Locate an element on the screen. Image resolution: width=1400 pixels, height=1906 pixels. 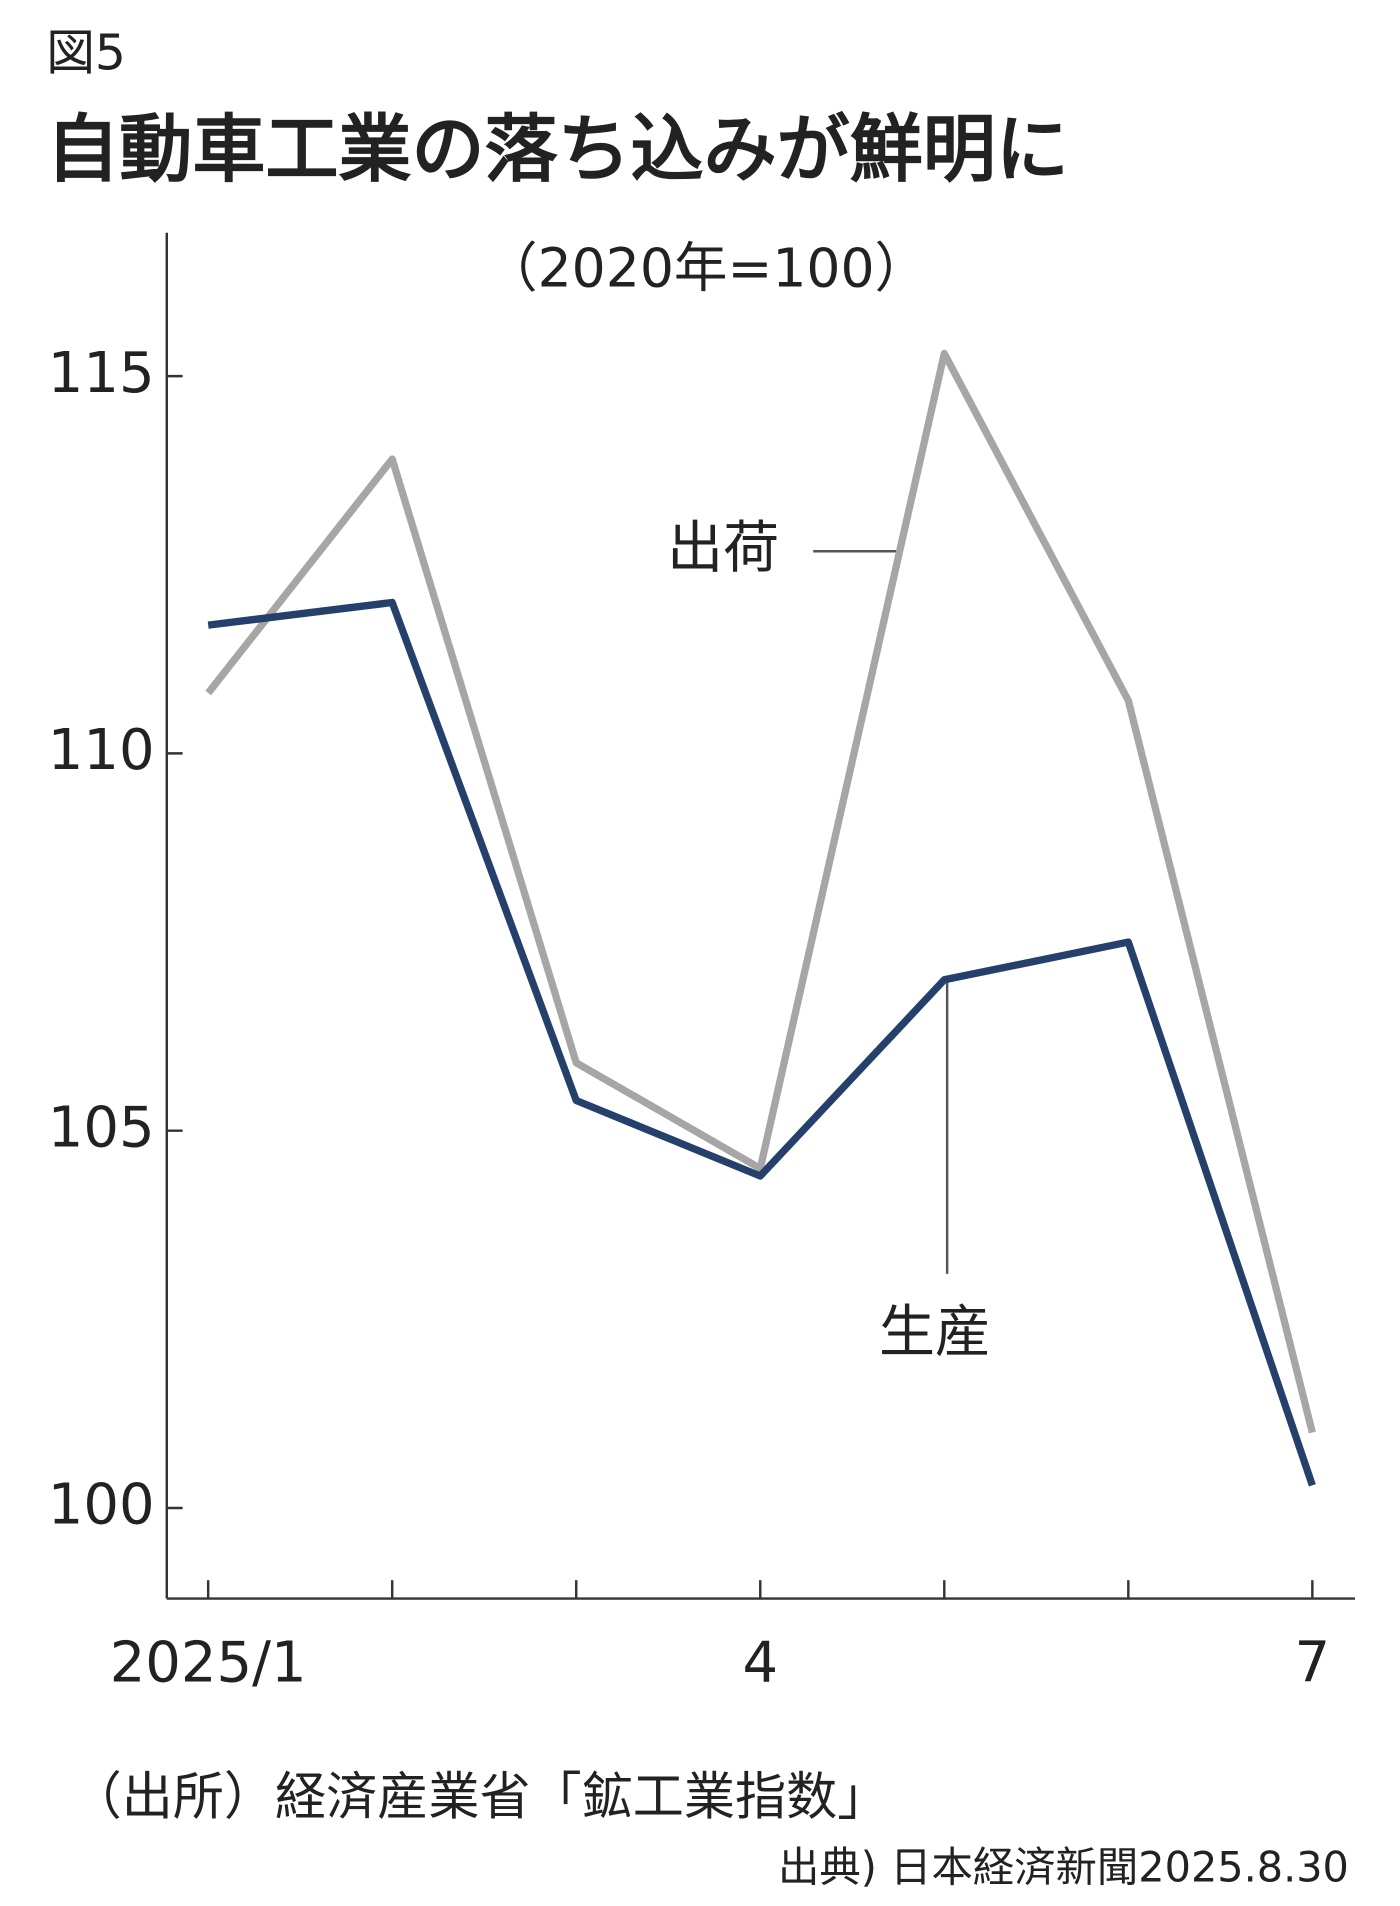
y-tick-label: 105 is located at coordinates (101, 1127).